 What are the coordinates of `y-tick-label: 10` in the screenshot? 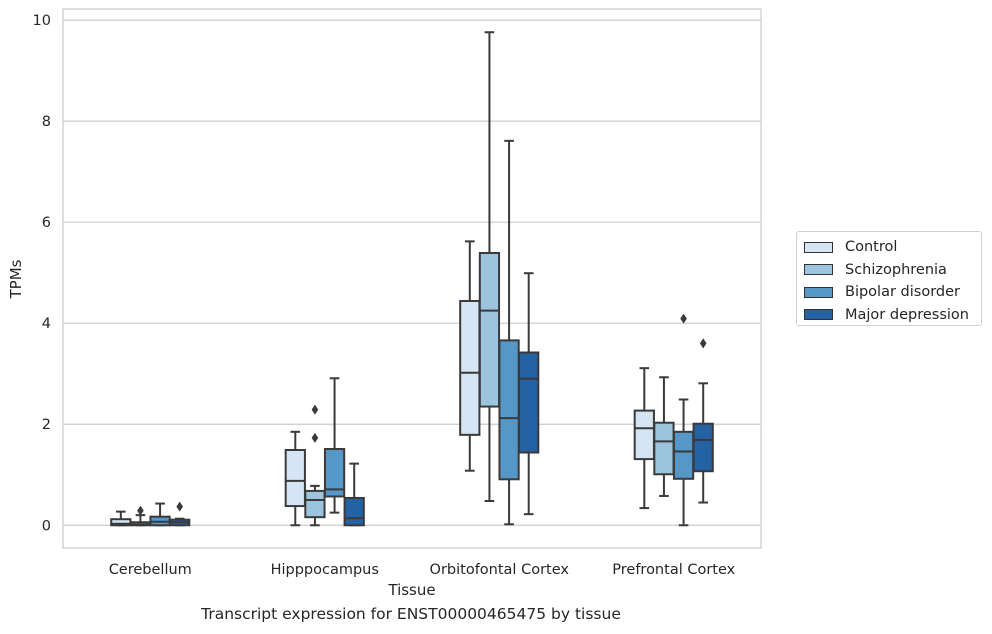 It's located at (42, 21).